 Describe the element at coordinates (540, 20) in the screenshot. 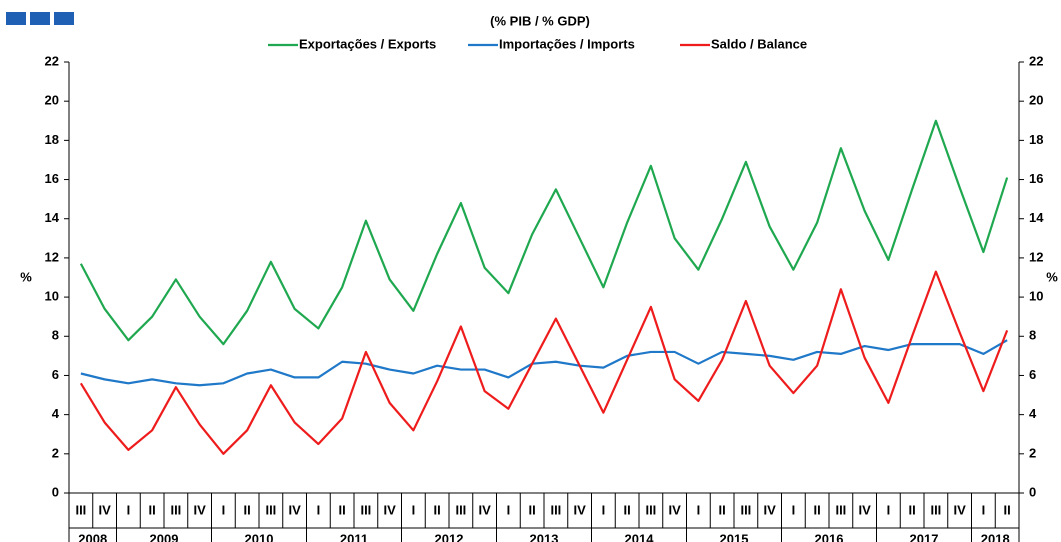

I see `chart-subtitle: (% PIB / % GDP)` at that location.